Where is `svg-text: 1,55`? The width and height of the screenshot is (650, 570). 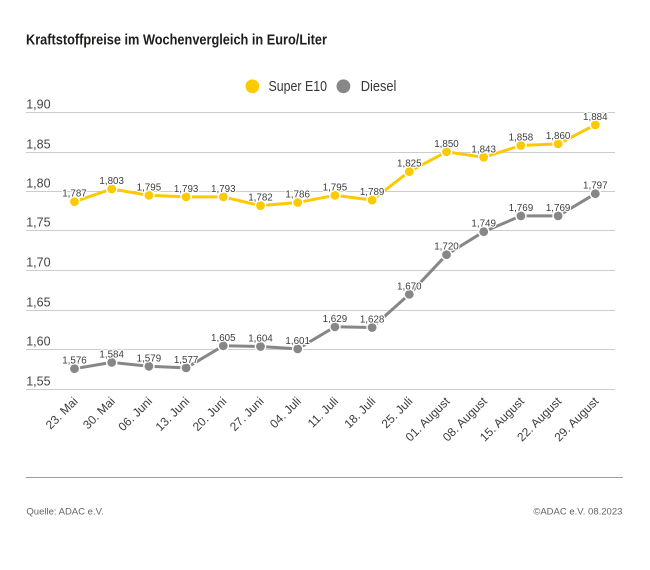
svg-text: 1,55 is located at coordinates (38, 381).